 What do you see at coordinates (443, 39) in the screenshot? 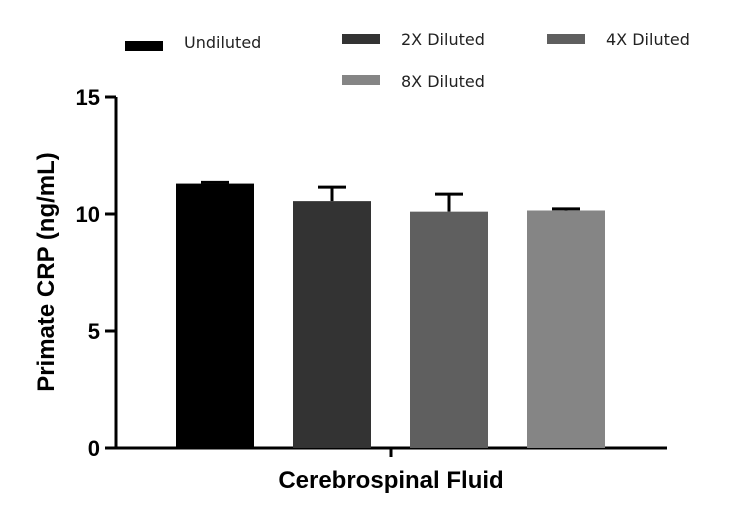
I see `legend-label: 2X Diluted` at bounding box center [443, 39].